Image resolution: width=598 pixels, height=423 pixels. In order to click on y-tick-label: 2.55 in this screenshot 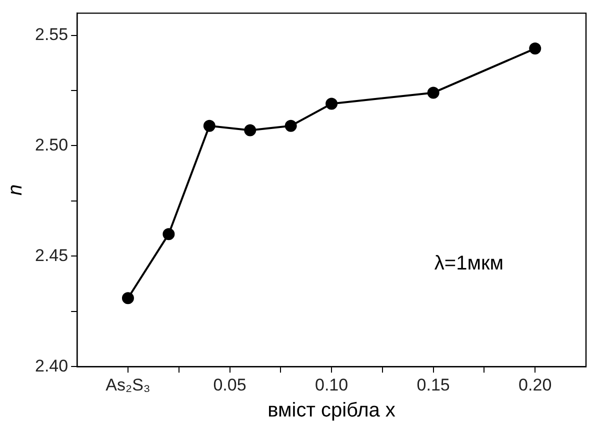, I will do `click(51, 34)`.